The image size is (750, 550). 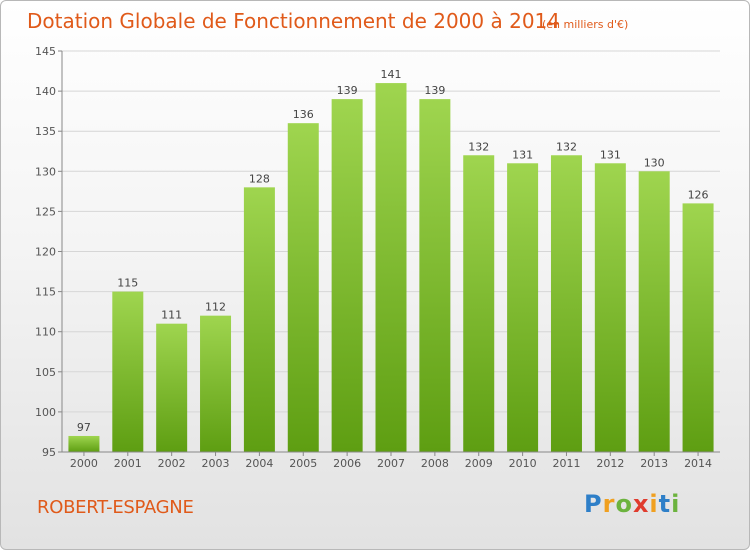 What do you see at coordinates (698, 463) in the screenshot?
I see `x-tick-label-2014: 2014` at bounding box center [698, 463].